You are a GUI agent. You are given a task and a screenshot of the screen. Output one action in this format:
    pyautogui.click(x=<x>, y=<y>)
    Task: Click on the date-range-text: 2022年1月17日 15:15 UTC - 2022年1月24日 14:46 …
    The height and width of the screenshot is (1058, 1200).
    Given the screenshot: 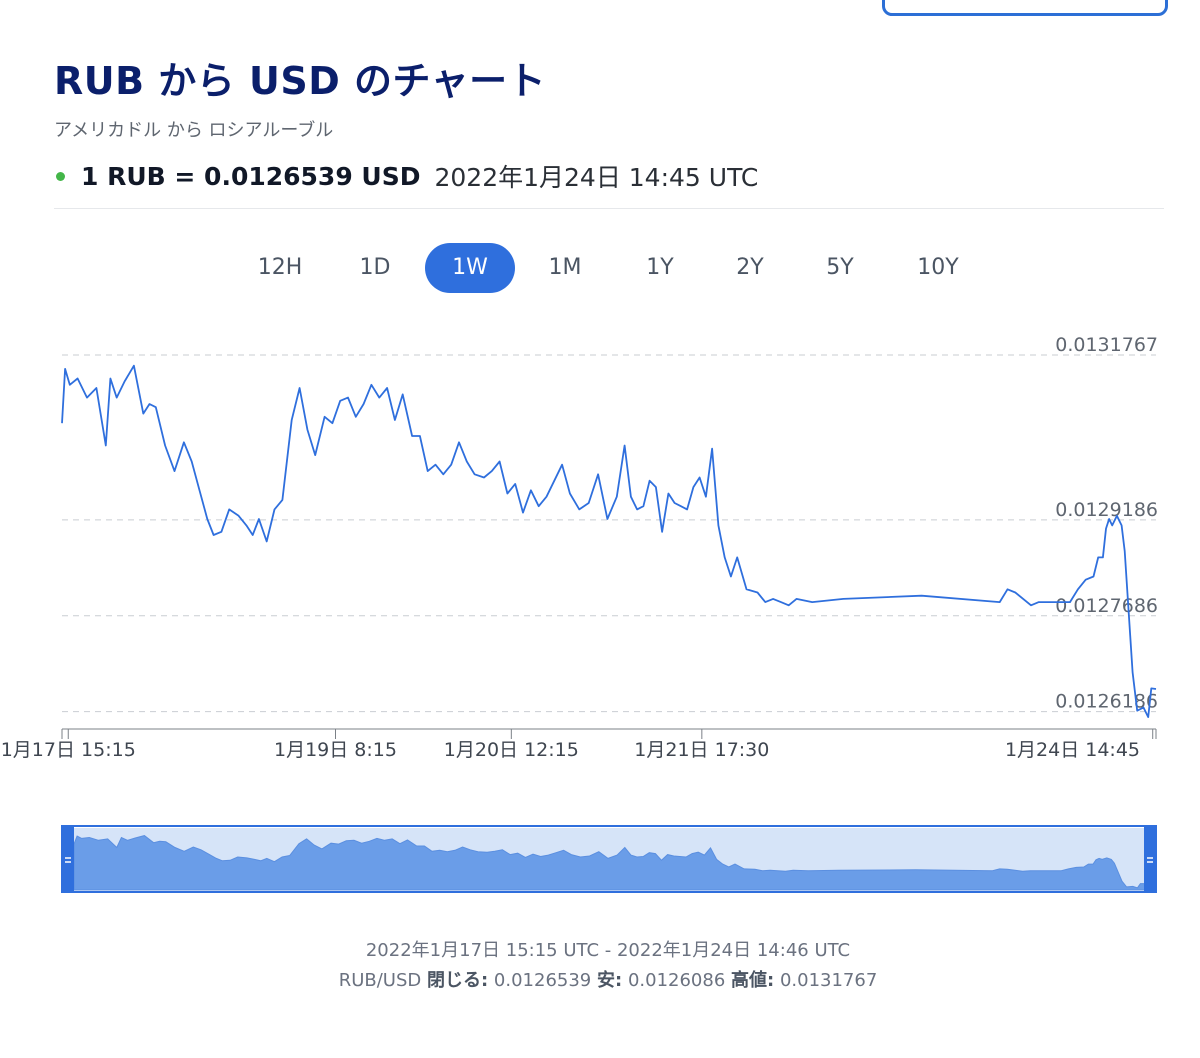 What is the action you would take?
    pyautogui.click(x=608, y=950)
    